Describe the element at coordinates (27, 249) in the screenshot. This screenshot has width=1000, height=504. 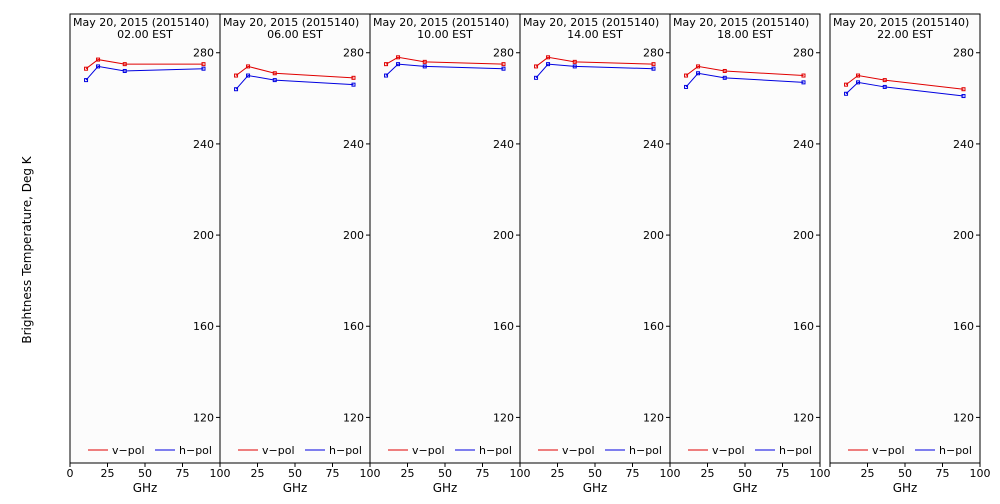
I see `y-axis-label: Brightness Temperature, Deg K` at that location.